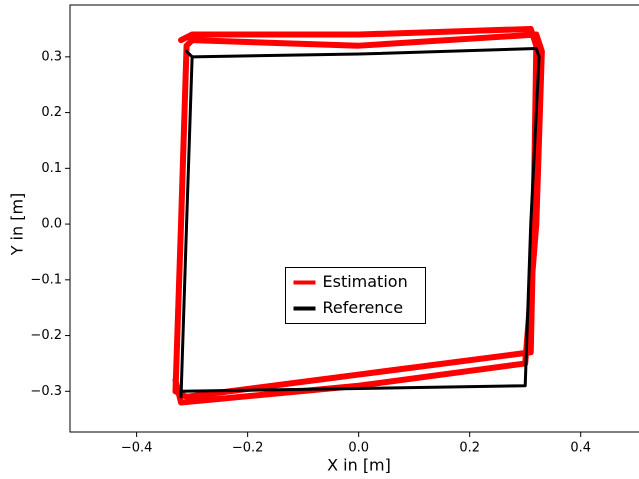 Image resolution: width=639 pixels, height=479 pixels. I want to click on y-tick-label: −0.2, so click(46, 335).